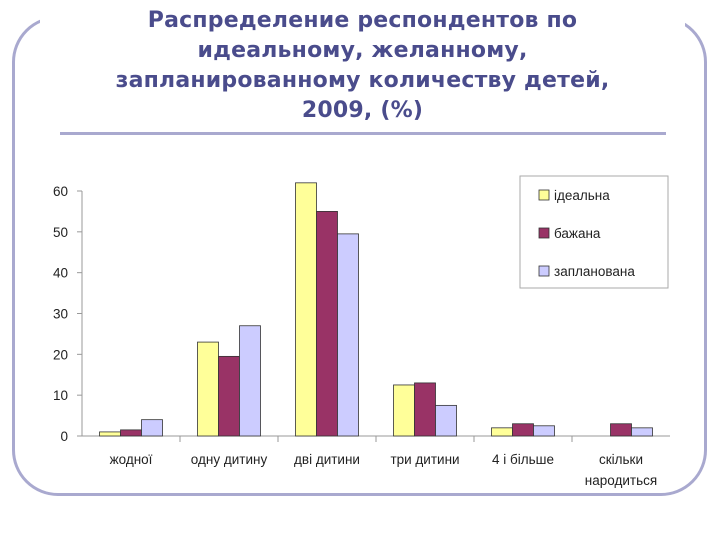  I want to click on legend-label: ідеальна, so click(582, 195).